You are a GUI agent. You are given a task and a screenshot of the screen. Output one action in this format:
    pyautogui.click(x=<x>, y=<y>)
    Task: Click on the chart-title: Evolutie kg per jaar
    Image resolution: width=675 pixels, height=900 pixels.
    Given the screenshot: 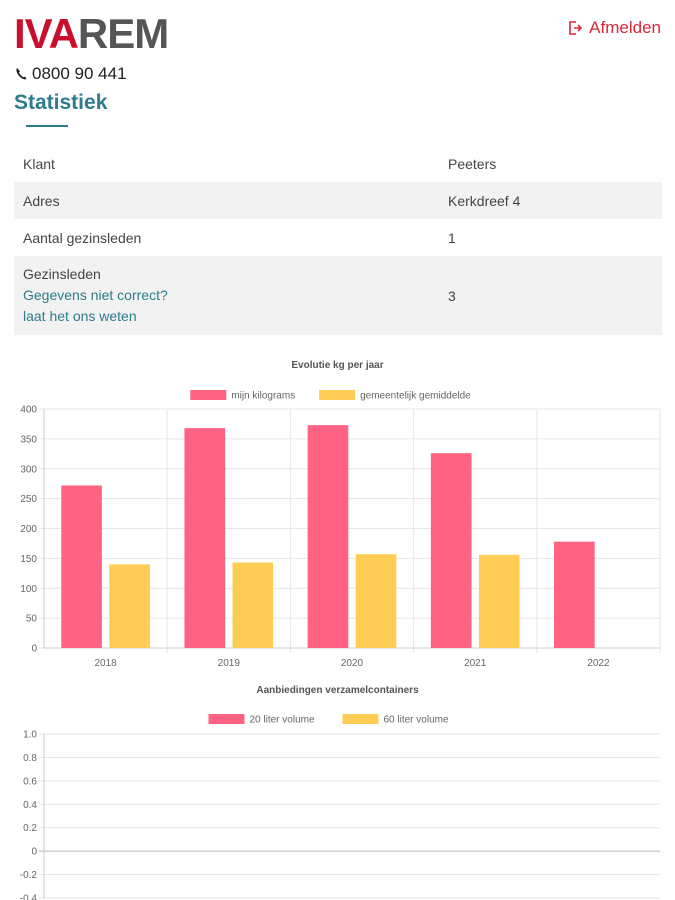 What is the action you would take?
    pyautogui.click(x=337, y=365)
    